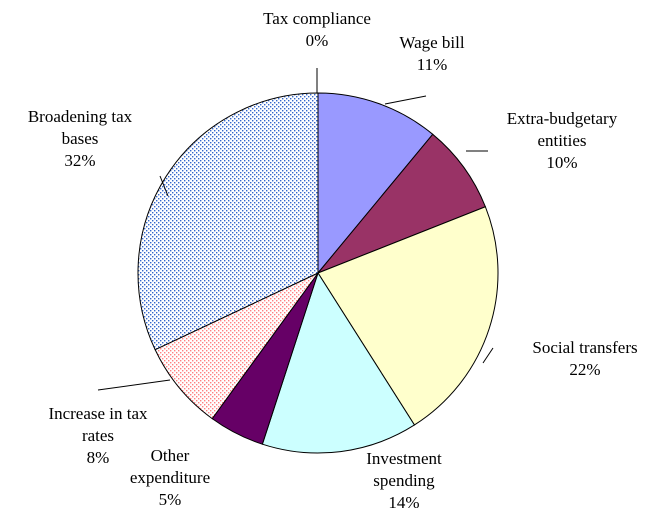  I want to click on slice-label-4: Investment spending 14%, so click(404, 480).